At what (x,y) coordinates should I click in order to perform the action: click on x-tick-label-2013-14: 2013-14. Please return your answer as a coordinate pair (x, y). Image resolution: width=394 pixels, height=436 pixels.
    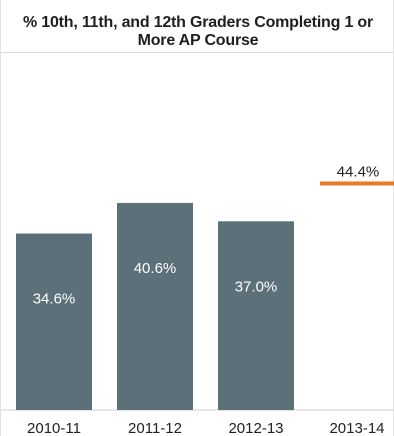
    Looking at the image, I should click on (356, 428).